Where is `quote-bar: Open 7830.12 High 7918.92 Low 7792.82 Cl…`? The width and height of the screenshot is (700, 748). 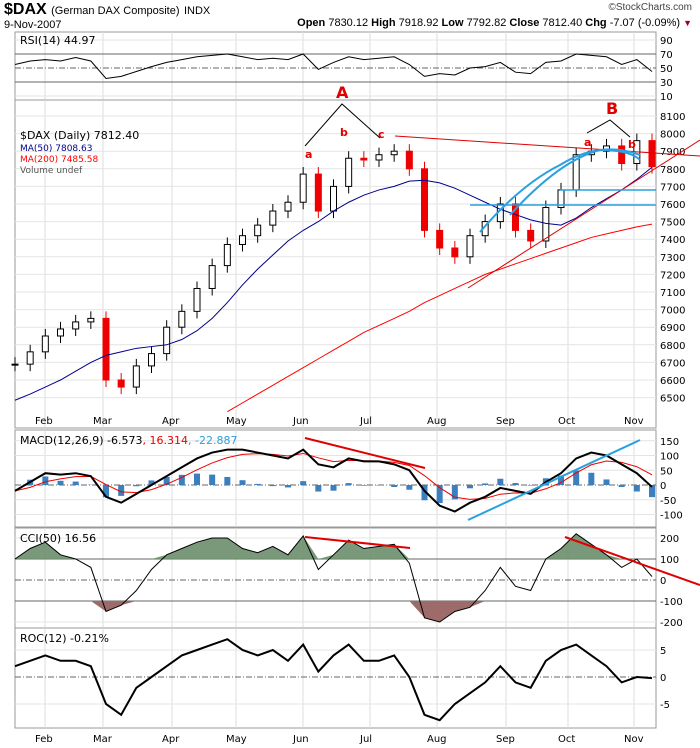 quote-bar: Open 7830.12 High 7918.92 Low 7792.82 Cl… is located at coordinates (494, 23).